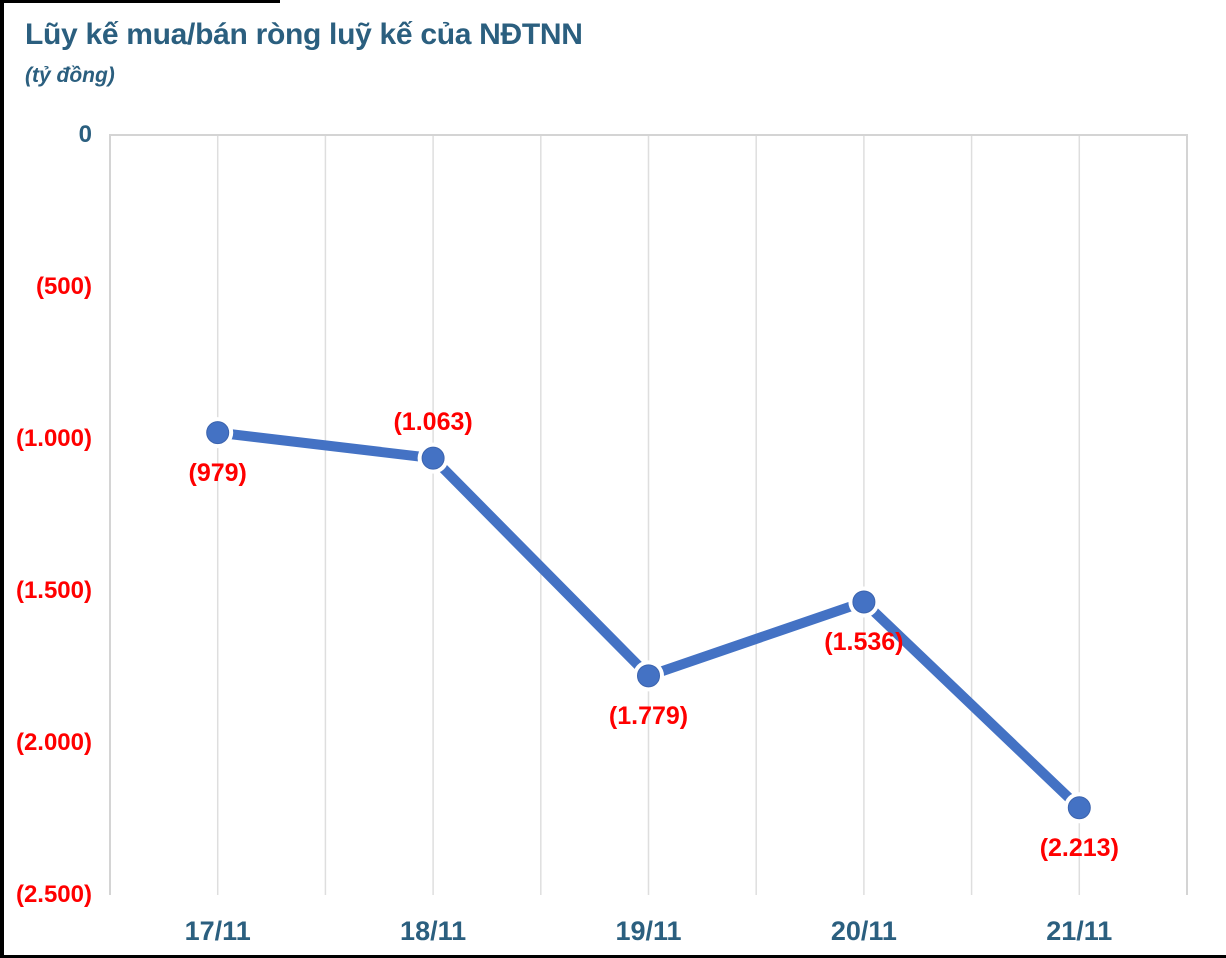 This screenshot has height=958, width=1226. Describe the element at coordinates (140, 1) in the screenshot. I see `screenshot-border-top` at that location.